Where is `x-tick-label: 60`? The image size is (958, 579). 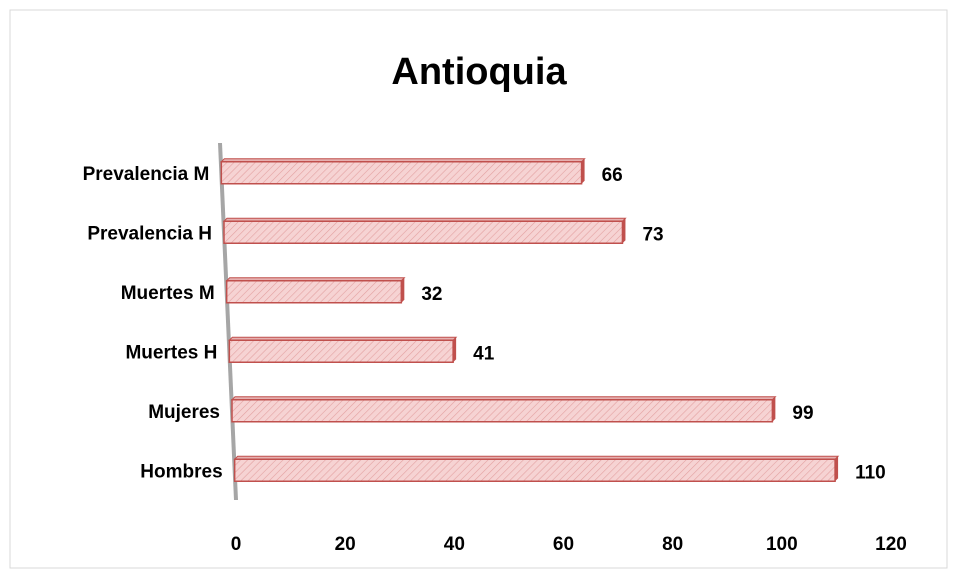
x-tick-label: 60 is located at coordinates (563, 544).